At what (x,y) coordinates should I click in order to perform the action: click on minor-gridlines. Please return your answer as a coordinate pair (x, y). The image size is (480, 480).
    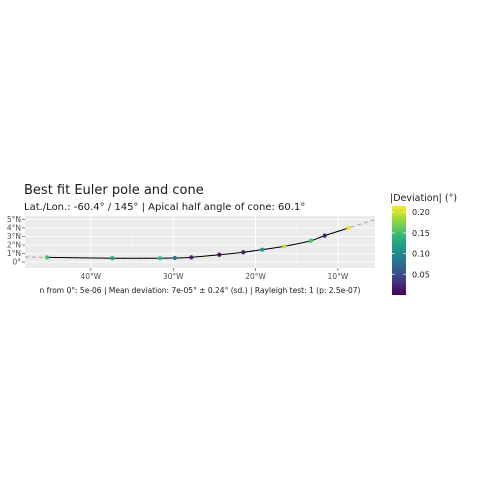
    Looking at the image, I should click on (173, 242).